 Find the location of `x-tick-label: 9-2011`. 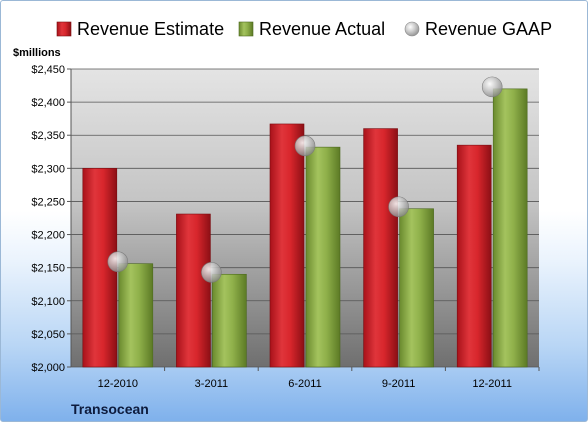

x-tick-label: 9-2011 is located at coordinates (398, 384).